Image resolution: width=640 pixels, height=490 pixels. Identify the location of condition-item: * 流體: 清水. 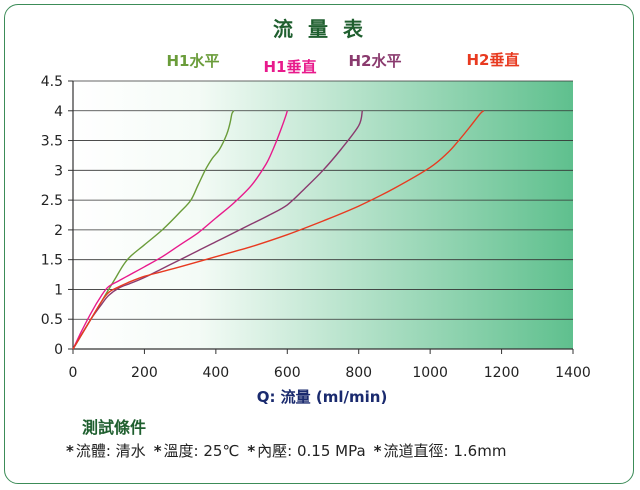
(106, 451).